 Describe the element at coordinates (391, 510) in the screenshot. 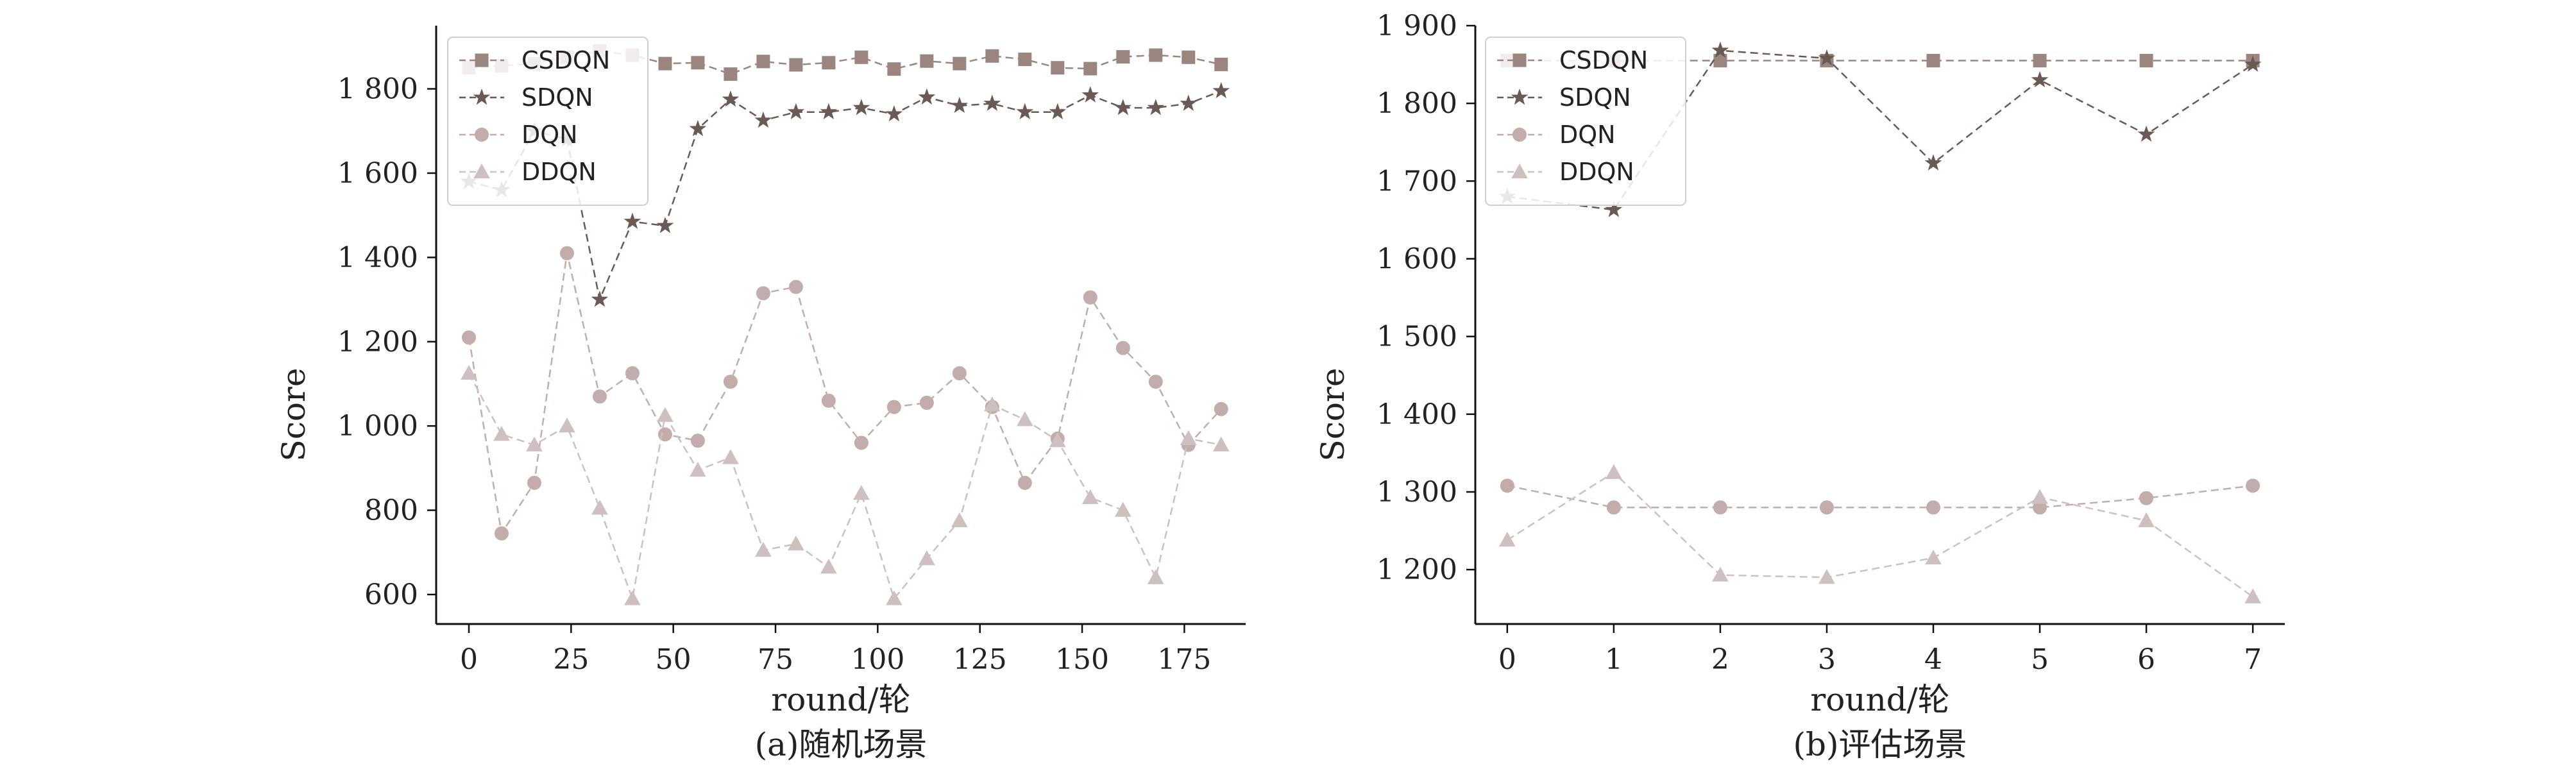

I see `y-tick-label: 800` at that location.